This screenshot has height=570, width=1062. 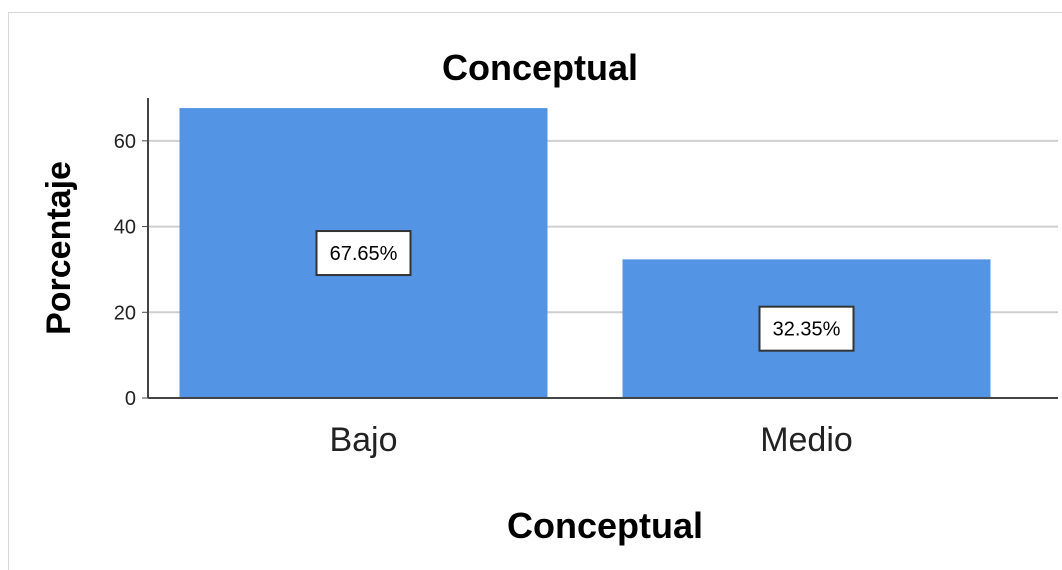 What do you see at coordinates (130, 399) in the screenshot?
I see `y-tick-label: 0` at bounding box center [130, 399].